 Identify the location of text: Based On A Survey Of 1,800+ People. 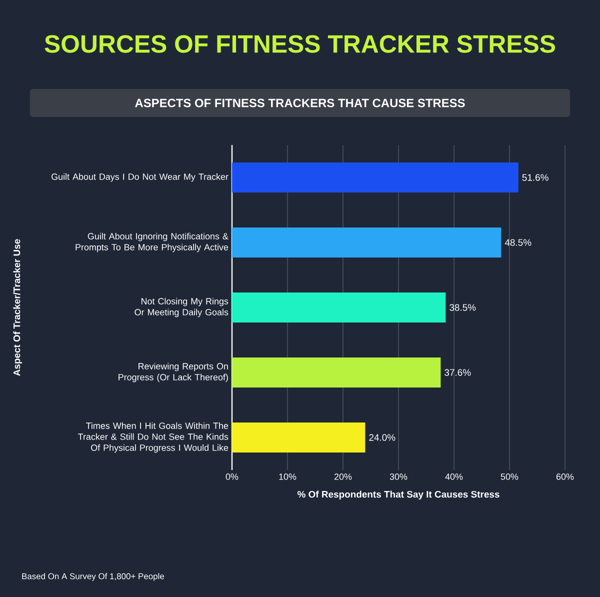
(93, 577).